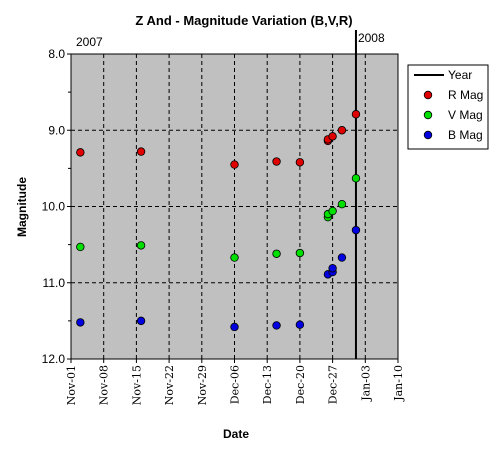  I want to click on legend-label: R Mag, so click(465, 95).